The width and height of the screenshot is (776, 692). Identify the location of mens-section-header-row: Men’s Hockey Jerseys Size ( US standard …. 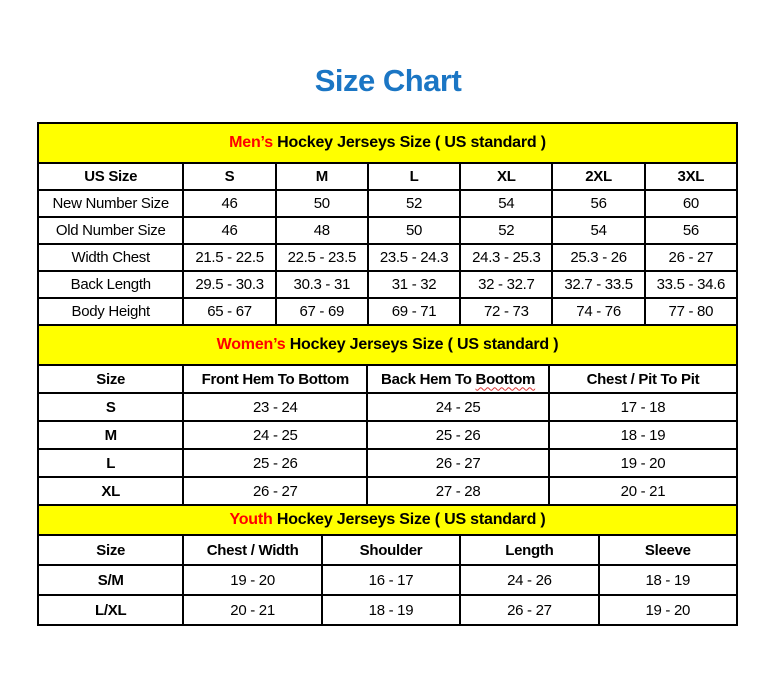
(387, 143).